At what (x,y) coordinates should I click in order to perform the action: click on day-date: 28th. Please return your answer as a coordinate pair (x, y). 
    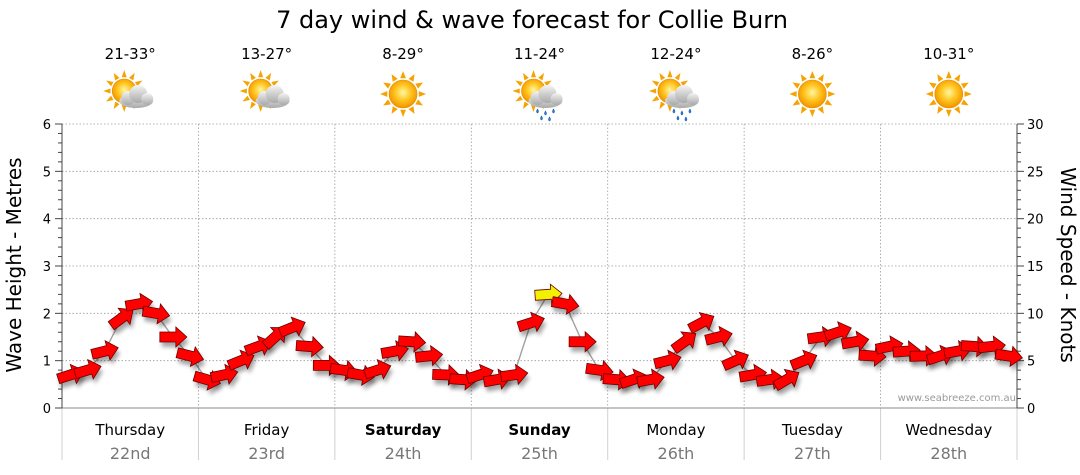
    Looking at the image, I should click on (948, 453).